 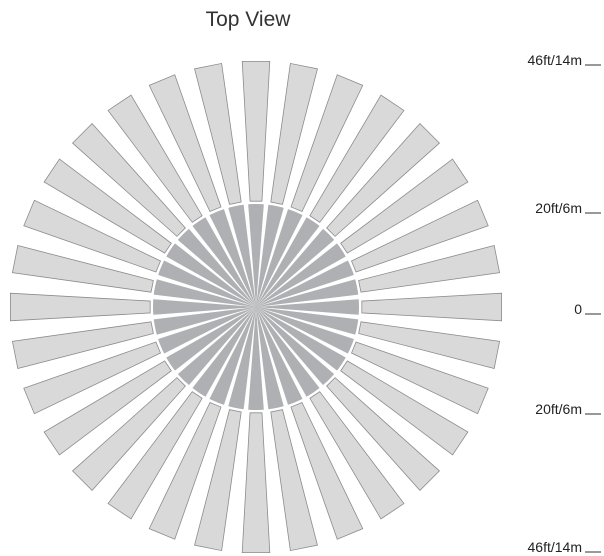 I want to click on scale-tick-3: 20ft/6m, so click(x=568, y=409).